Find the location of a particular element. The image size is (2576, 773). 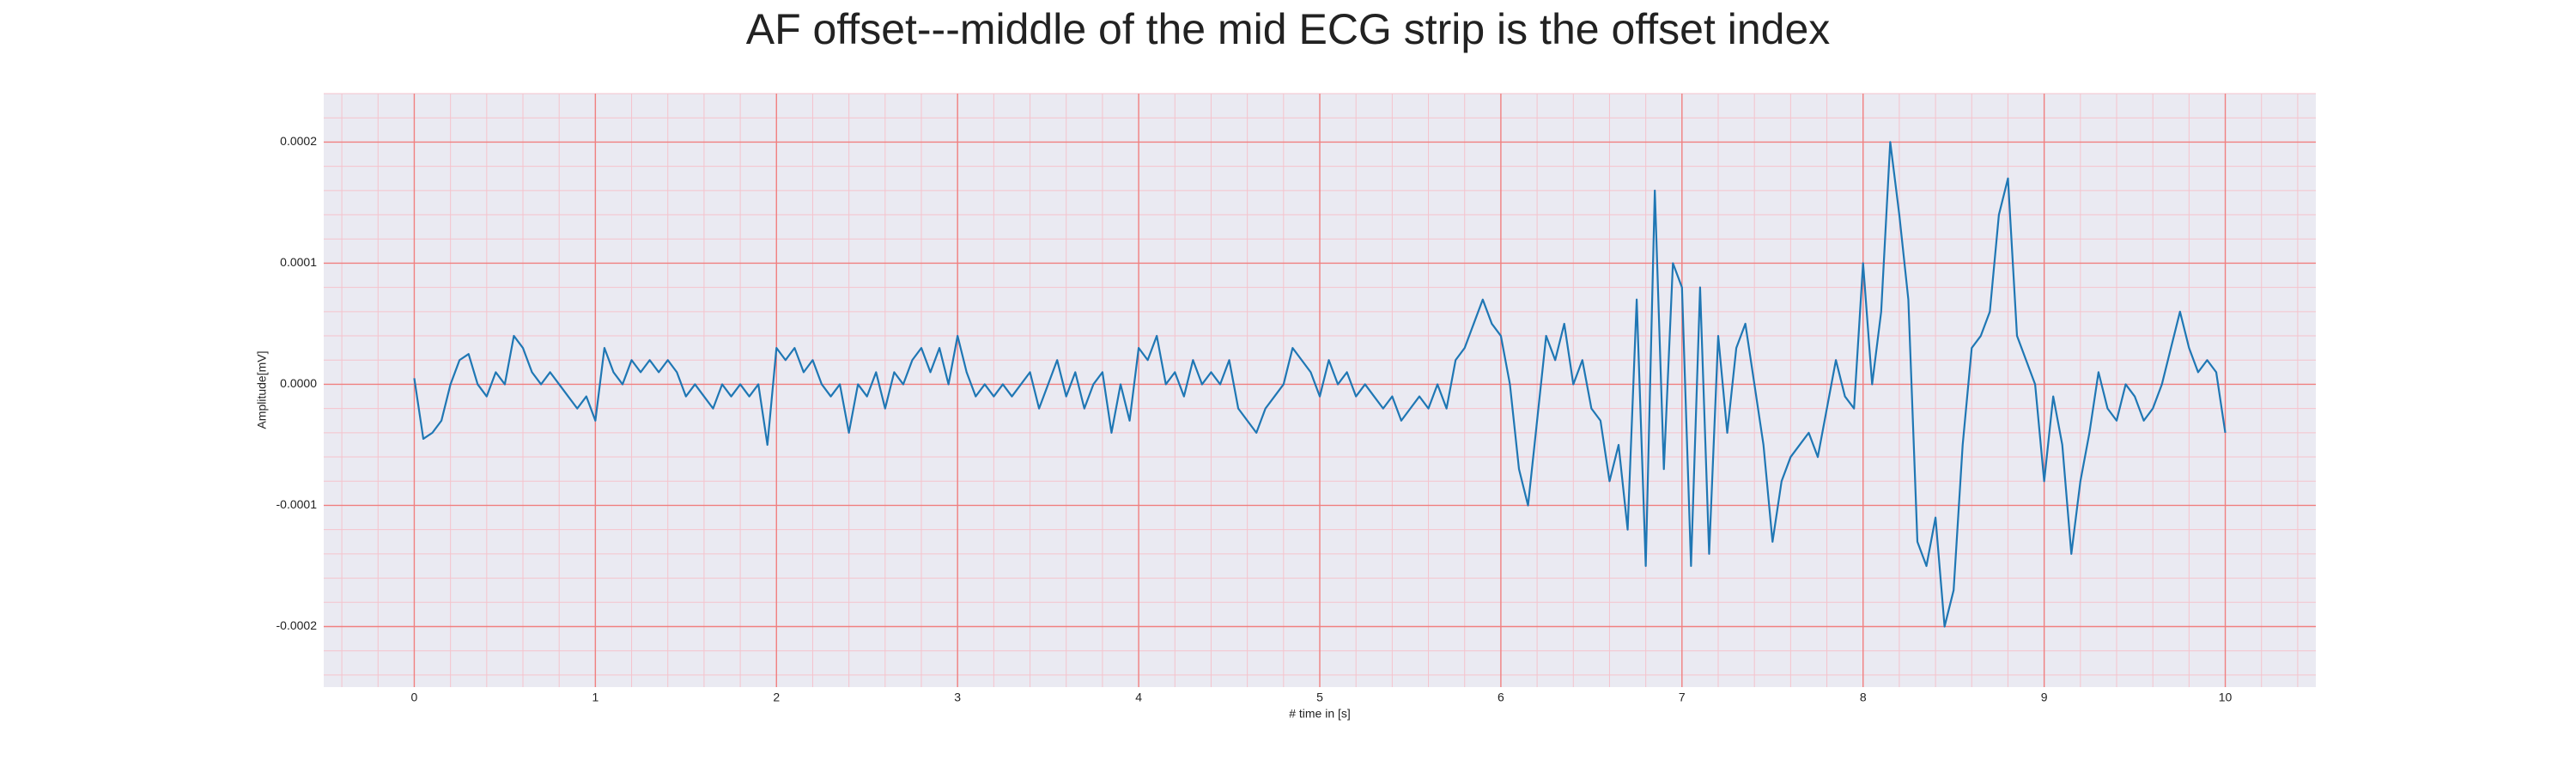

x-tick-label: 2 is located at coordinates (777, 697).